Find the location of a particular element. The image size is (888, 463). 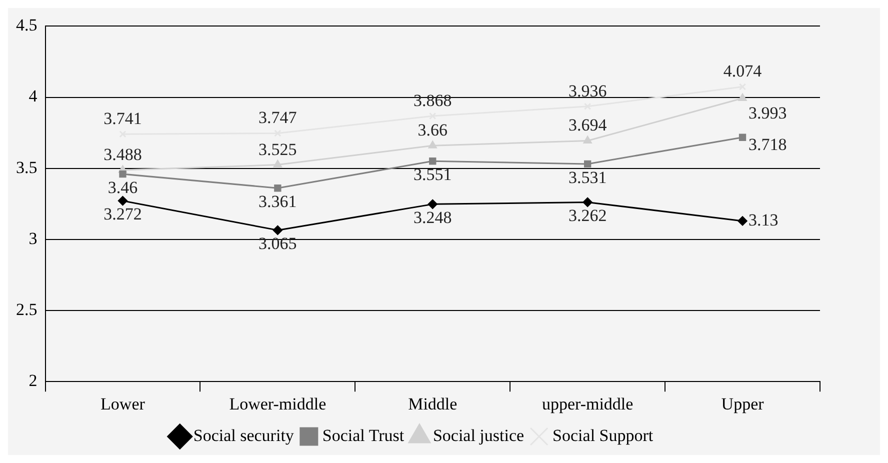

data-label: 3.248 is located at coordinates (433, 218).